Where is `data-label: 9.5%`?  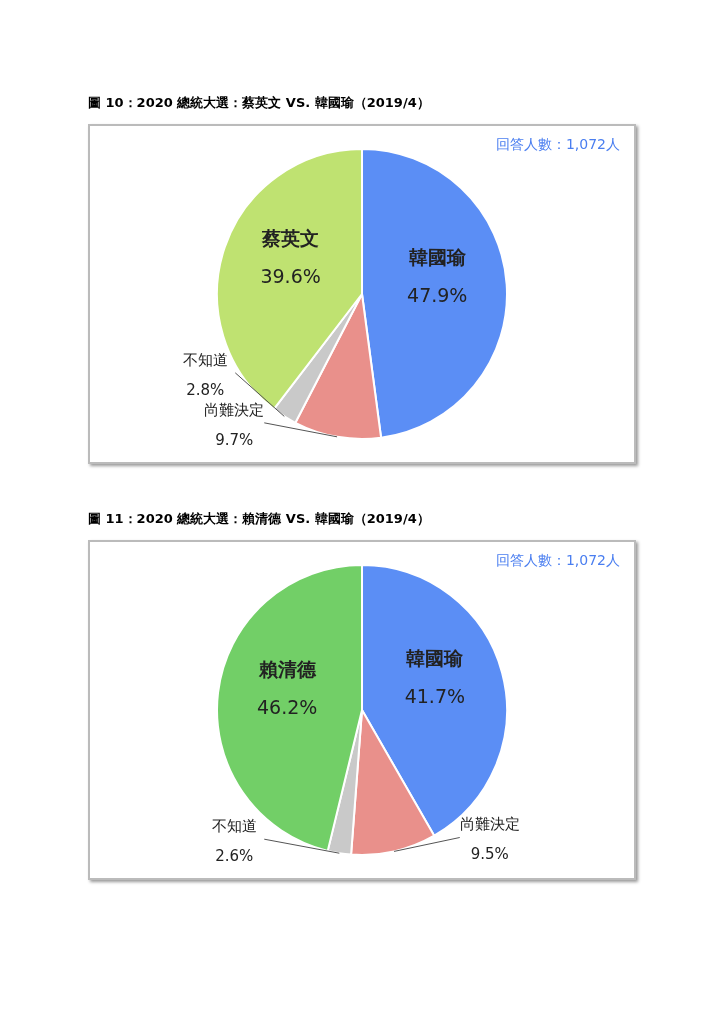 data-label: 9.5% is located at coordinates (489, 854).